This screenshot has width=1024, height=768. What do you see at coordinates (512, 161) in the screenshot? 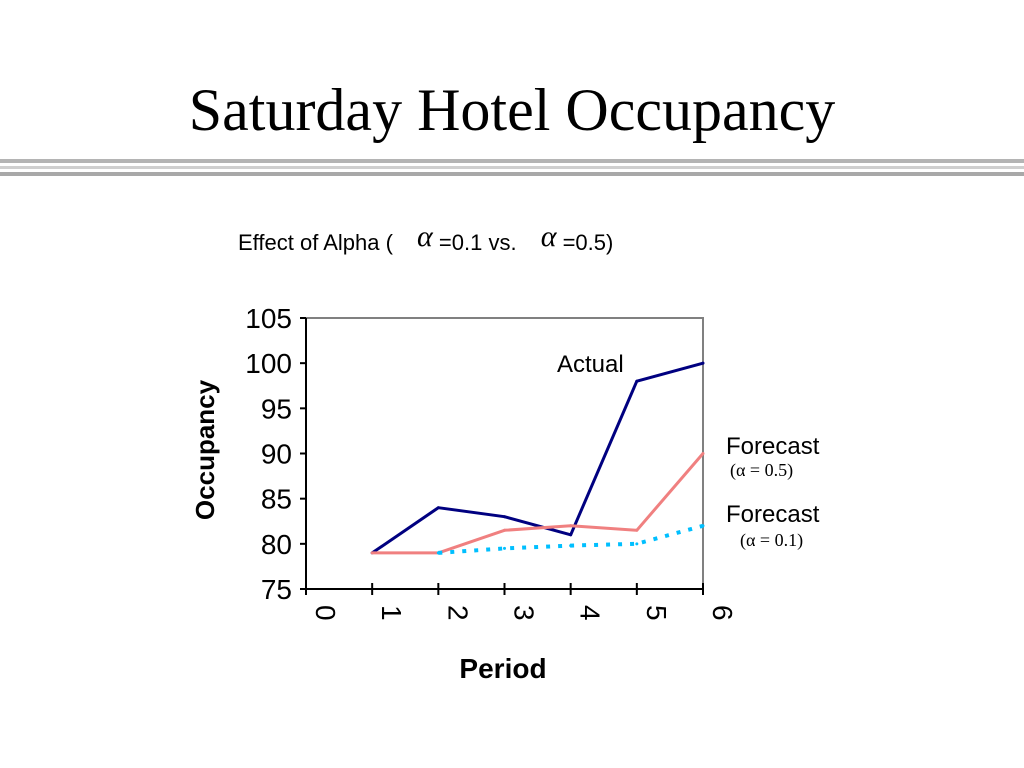
I see `title-rule-top` at bounding box center [512, 161].